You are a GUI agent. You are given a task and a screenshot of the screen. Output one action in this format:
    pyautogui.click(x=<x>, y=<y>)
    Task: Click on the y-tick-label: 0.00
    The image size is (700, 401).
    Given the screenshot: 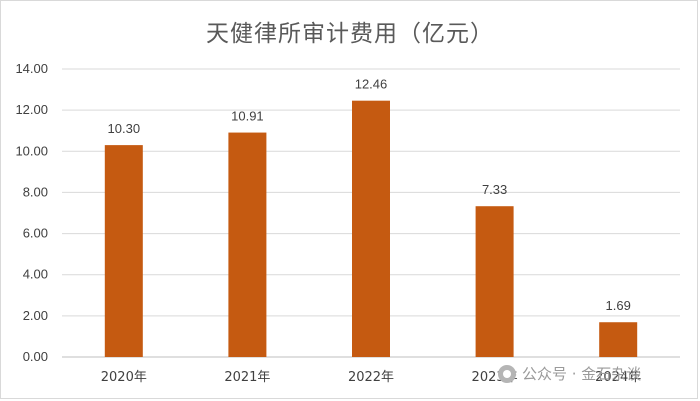 What is the action you would take?
    pyautogui.click(x=35, y=356)
    